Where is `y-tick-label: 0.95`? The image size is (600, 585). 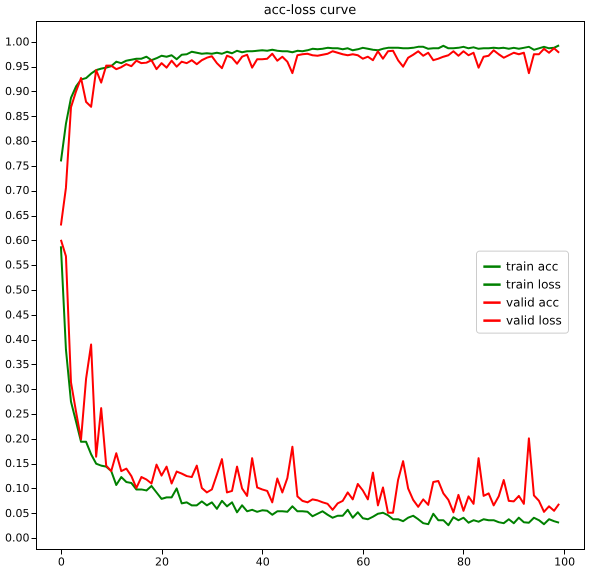
y-tick-label: 0.95 is located at coordinates (17, 67).